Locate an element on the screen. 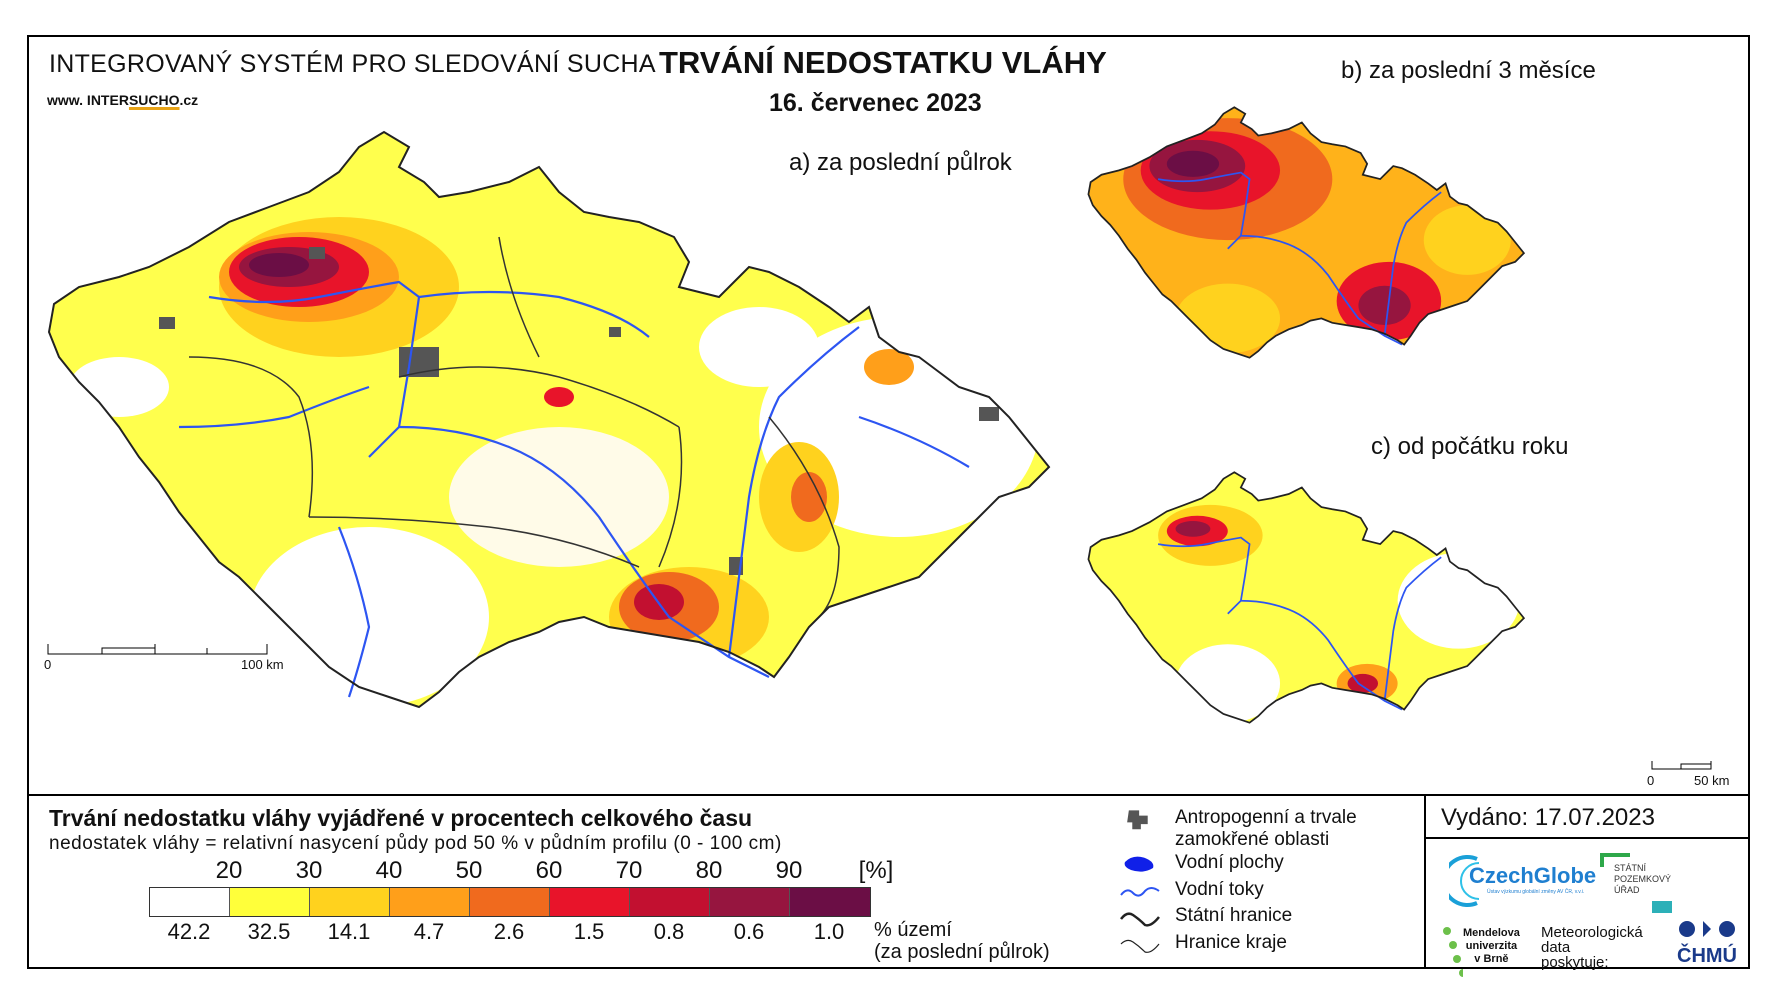 Image resolution: width=1772 pixels, height=1003 pixels. map-date: 16. červenec 2023 is located at coordinates (875, 103).